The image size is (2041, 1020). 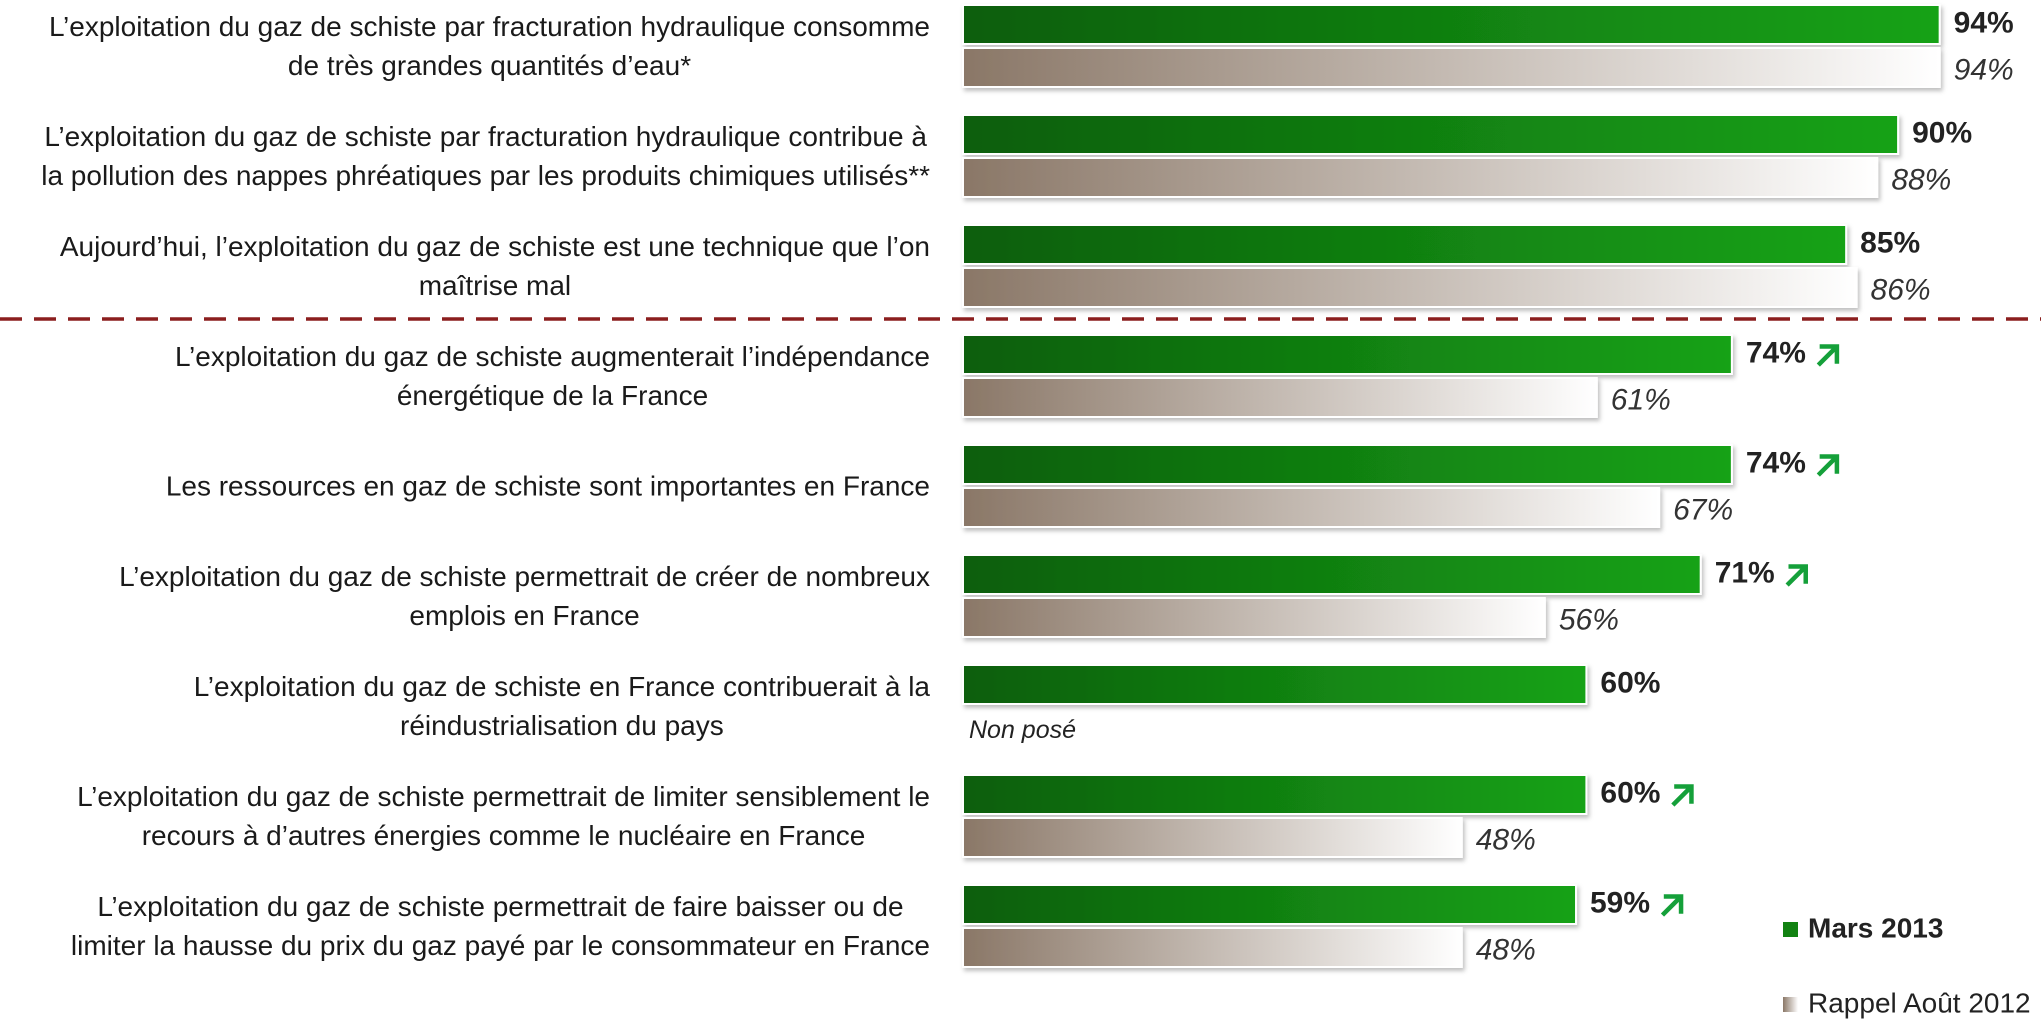 I want to click on value-label: 88%, so click(x=1921, y=179).